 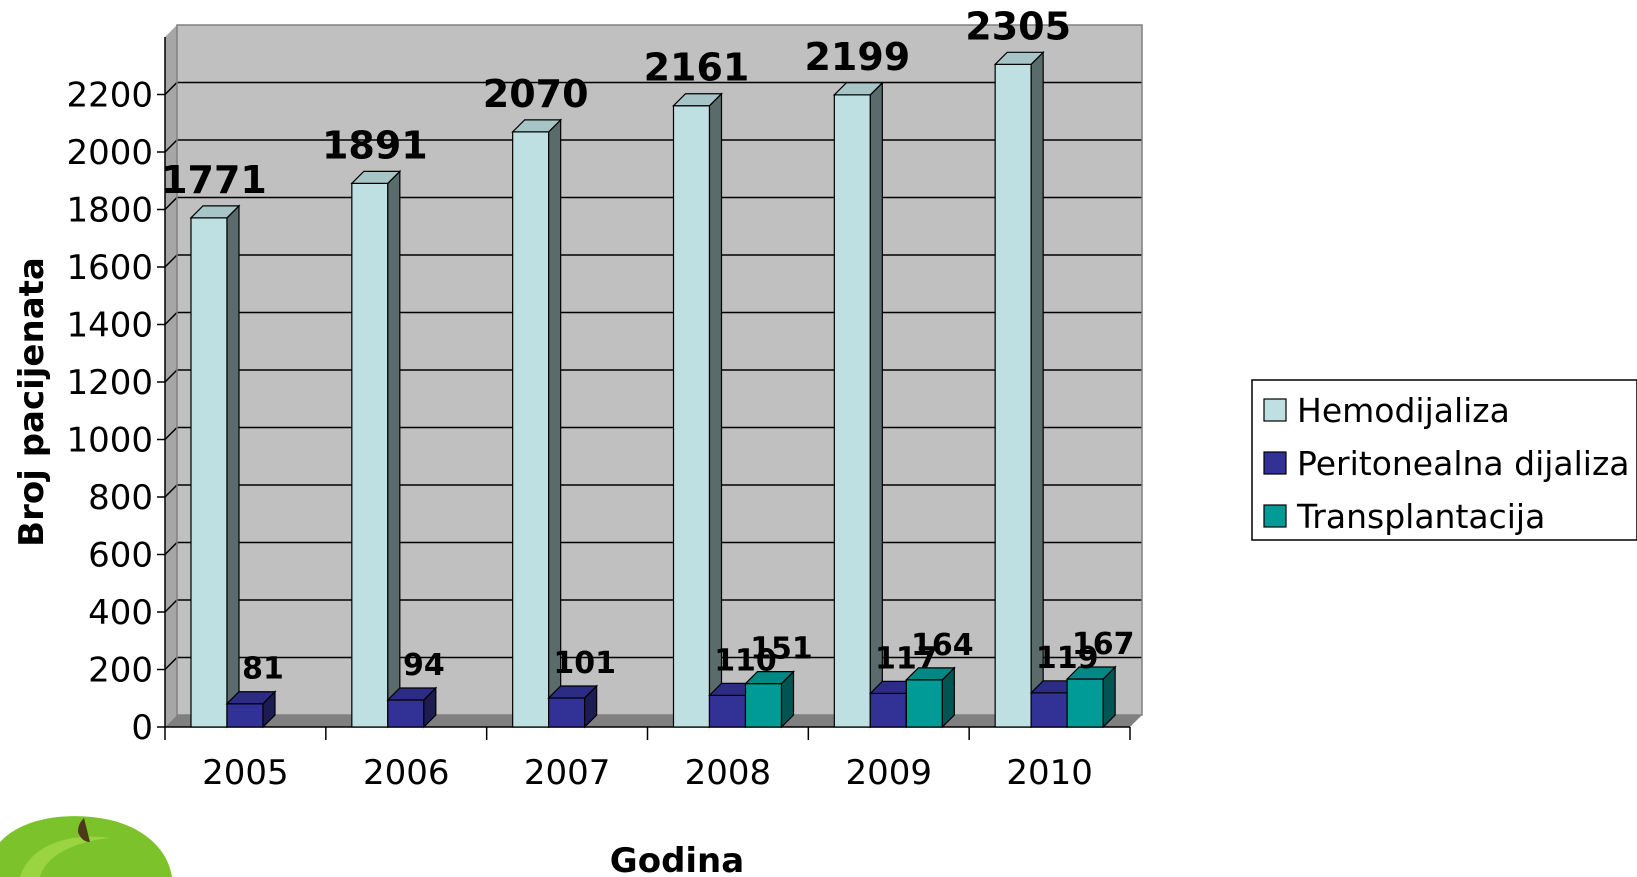 What do you see at coordinates (109, 96) in the screenshot?
I see `y-tick-label: 2200` at bounding box center [109, 96].